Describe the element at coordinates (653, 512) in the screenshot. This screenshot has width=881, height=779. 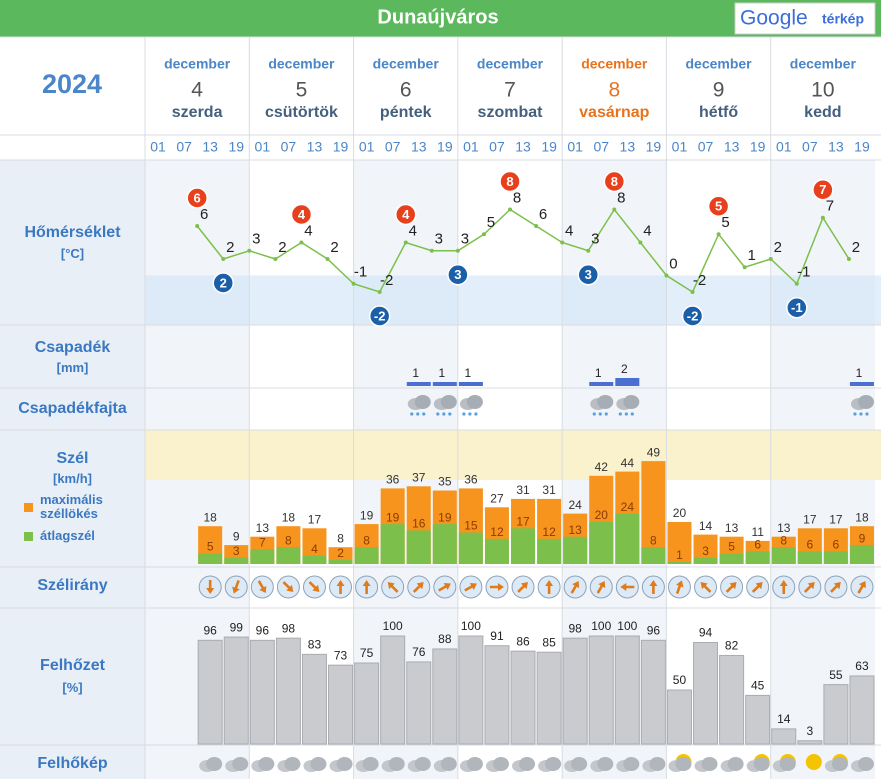
I see `gust-bar` at that location.